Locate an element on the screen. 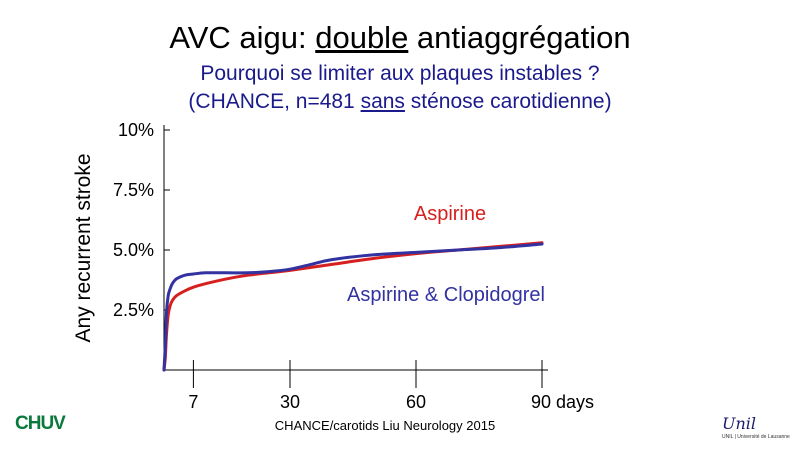 This screenshot has height=450, width=800. slide-title: AVC aigu: double antiaggrégation is located at coordinates (400, 38).